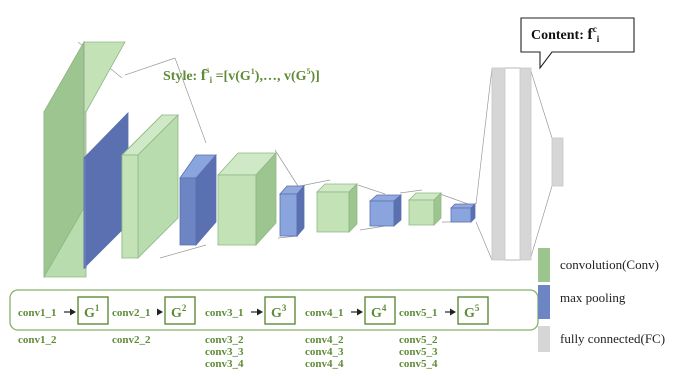  I want to click on legend-swatch-fc, so click(544, 339).